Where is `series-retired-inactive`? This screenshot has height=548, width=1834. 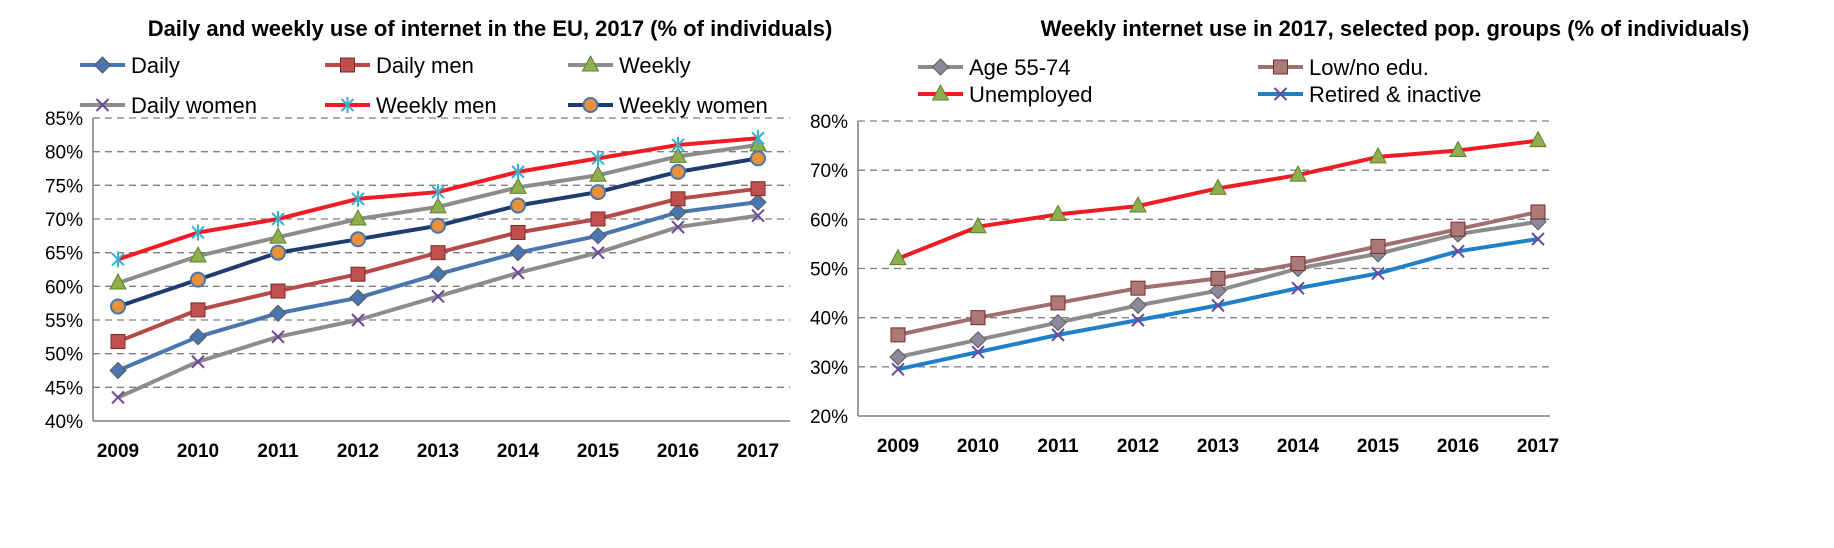 series-retired-inactive is located at coordinates (1218, 304).